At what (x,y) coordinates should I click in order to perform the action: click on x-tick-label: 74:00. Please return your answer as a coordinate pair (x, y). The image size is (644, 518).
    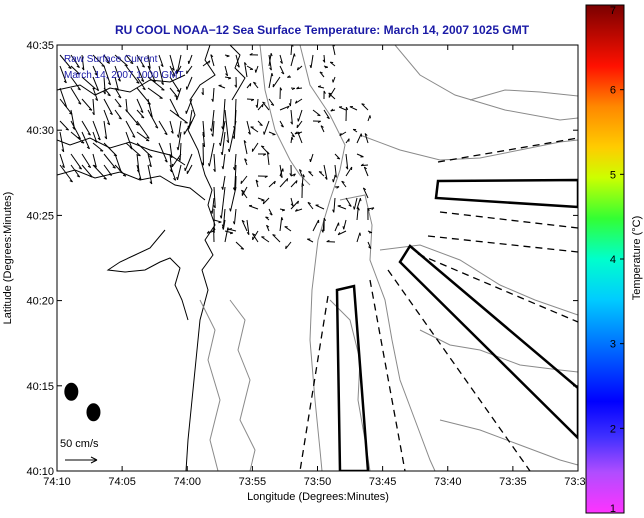
    Looking at the image, I should click on (187, 482).